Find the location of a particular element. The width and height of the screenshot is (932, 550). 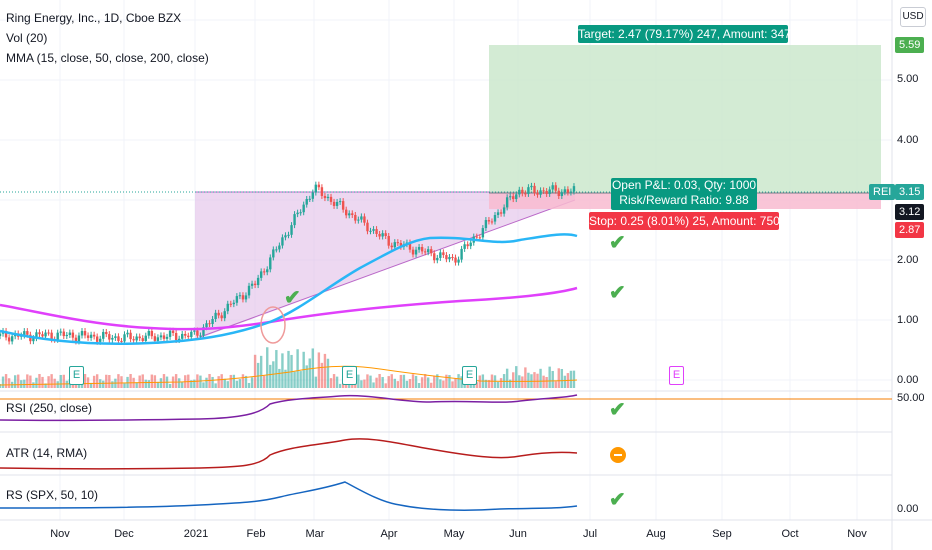

triangle-pattern is located at coordinates (385, 266).